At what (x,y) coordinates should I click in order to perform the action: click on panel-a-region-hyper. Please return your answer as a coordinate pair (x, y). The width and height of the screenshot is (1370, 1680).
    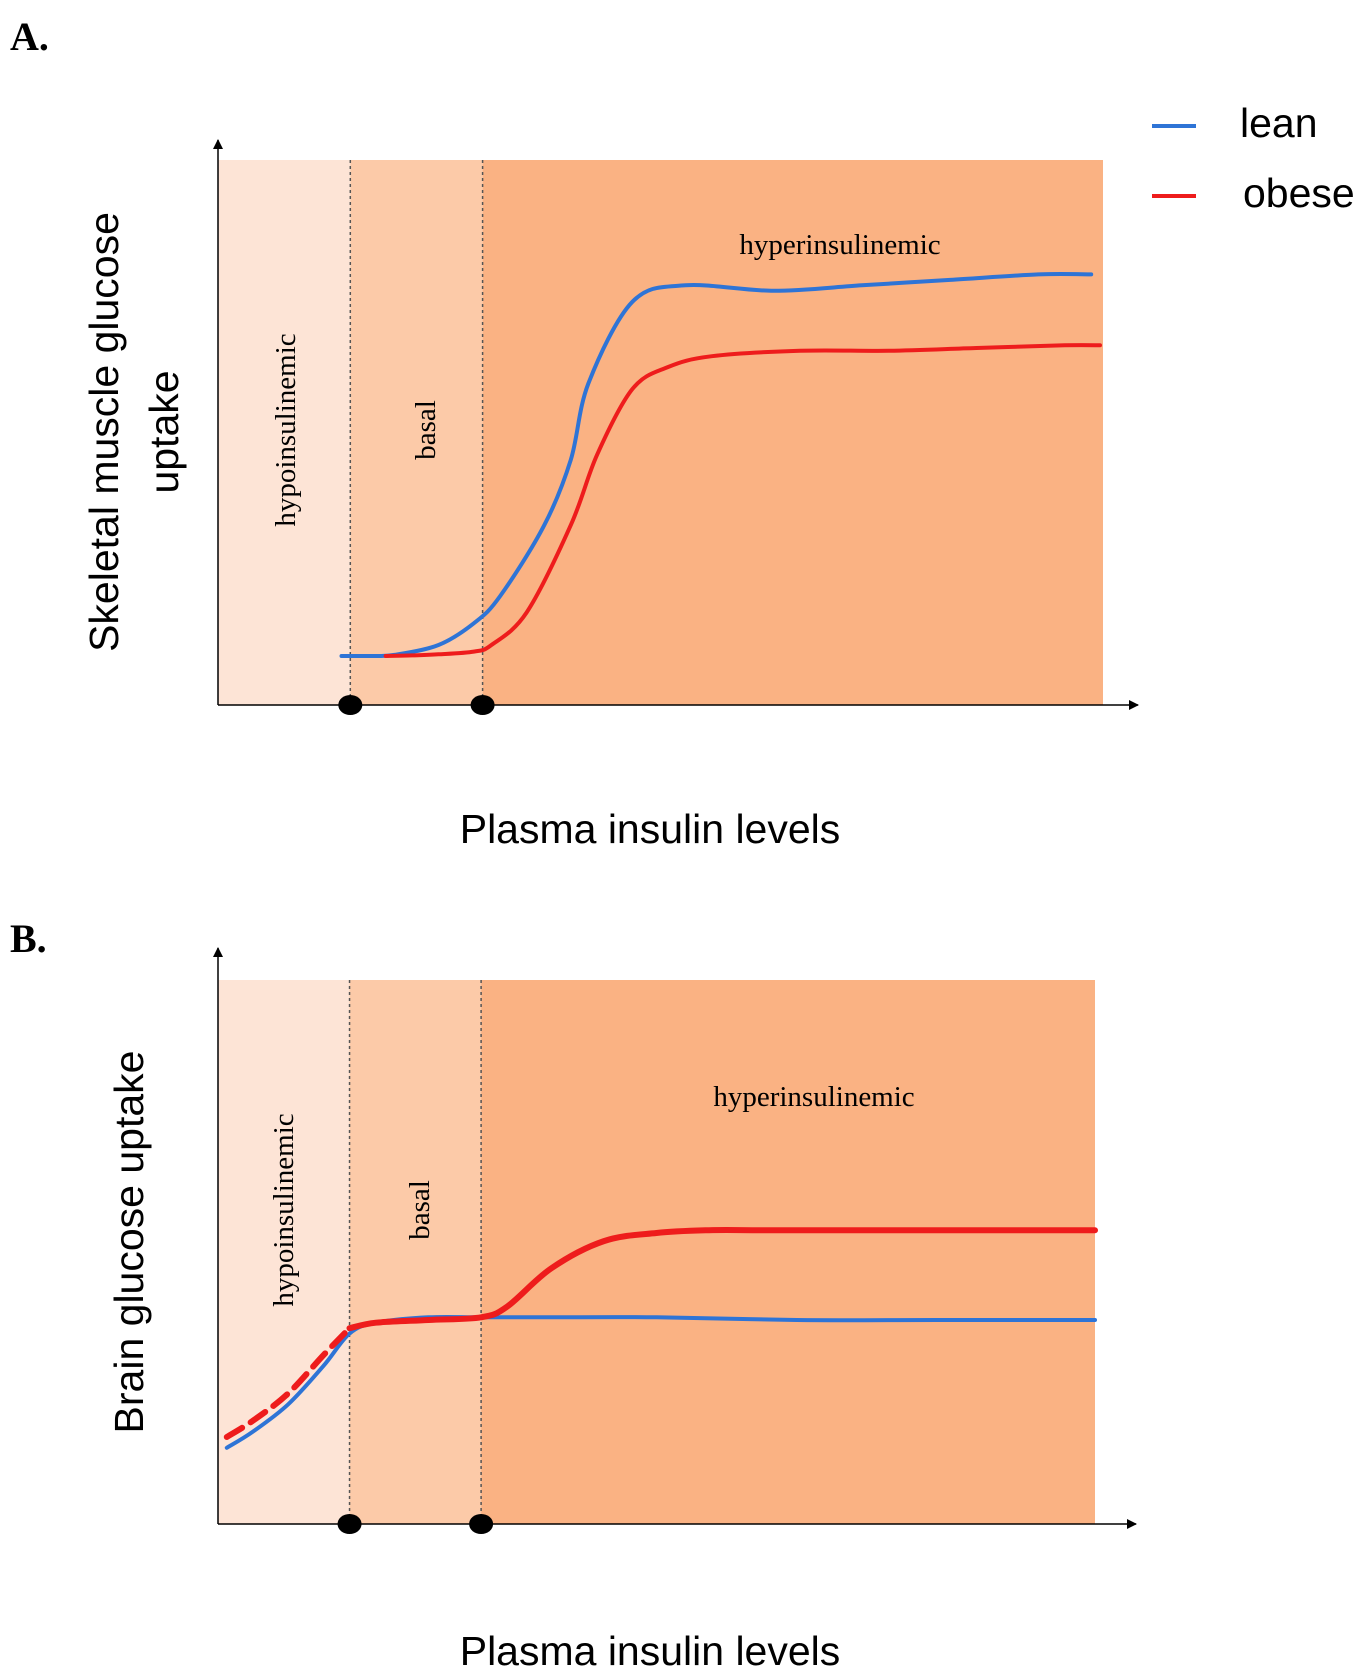
    Looking at the image, I should click on (793, 432).